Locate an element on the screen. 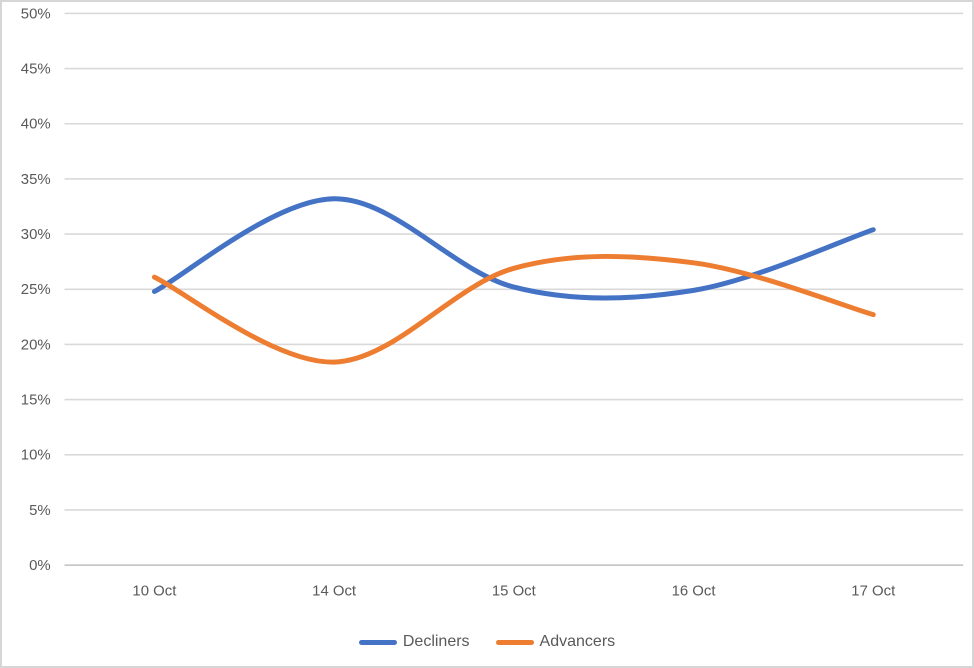 The image size is (974, 668). y-tick-label: 0% is located at coordinates (40, 566).